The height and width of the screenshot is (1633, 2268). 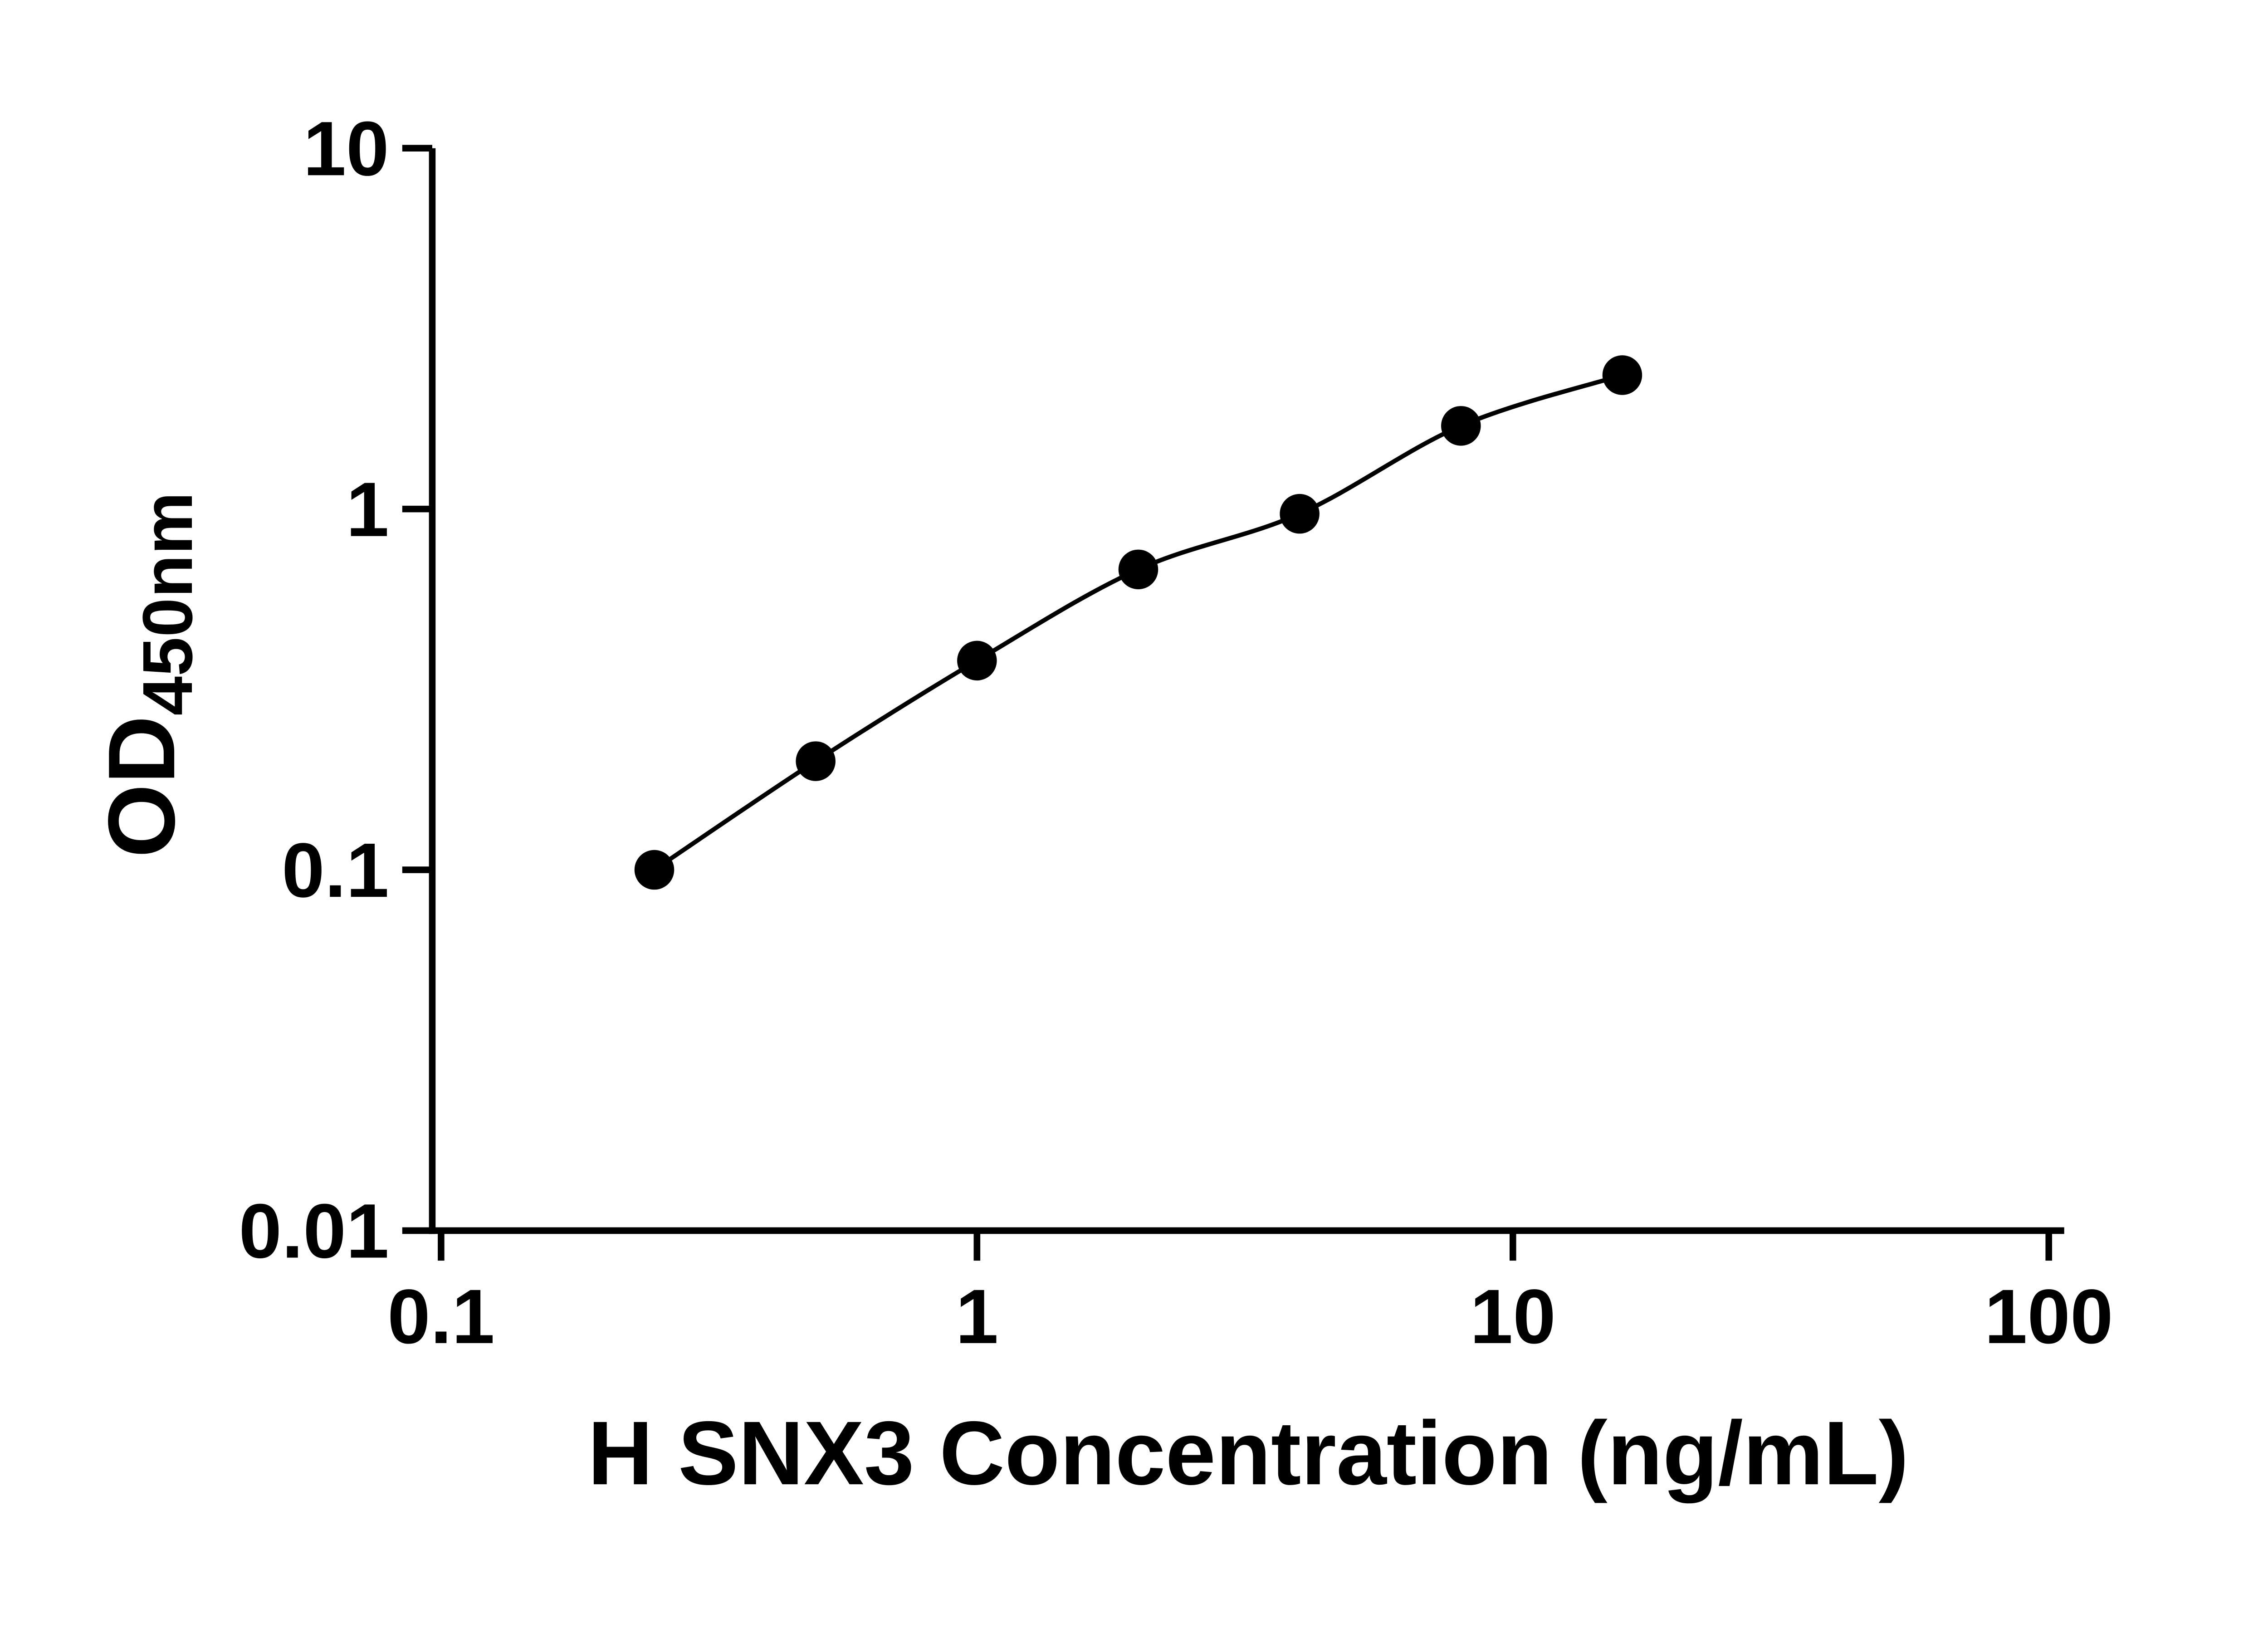 What do you see at coordinates (314, 690) in the screenshot?
I see `y-tick-labels: 10 1 0.1 0.01` at bounding box center [314, 690].